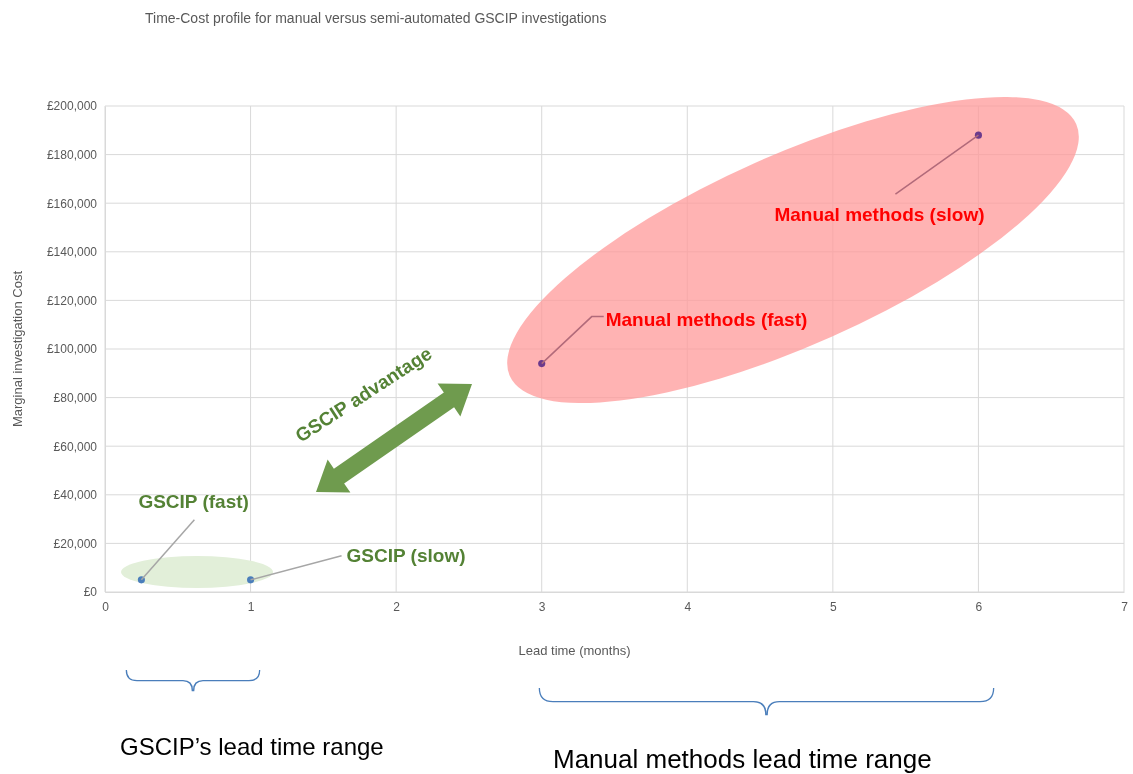 This screenshot has width=1133, height=774. What do you see at coordinates (106, 606) in the screenshot?
I see `x-tick-label: 0` at bounding box center [106, 606].